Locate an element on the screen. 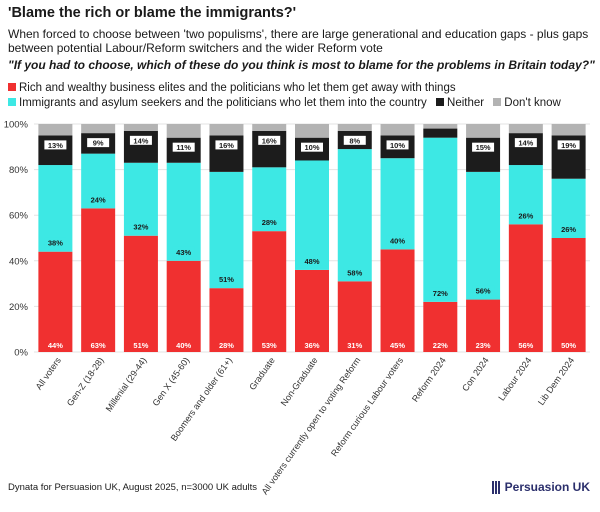 The width and height of the screenshot is (600, 512). legend-item-dont-know: Don't know is located at coordinates (527, 103).